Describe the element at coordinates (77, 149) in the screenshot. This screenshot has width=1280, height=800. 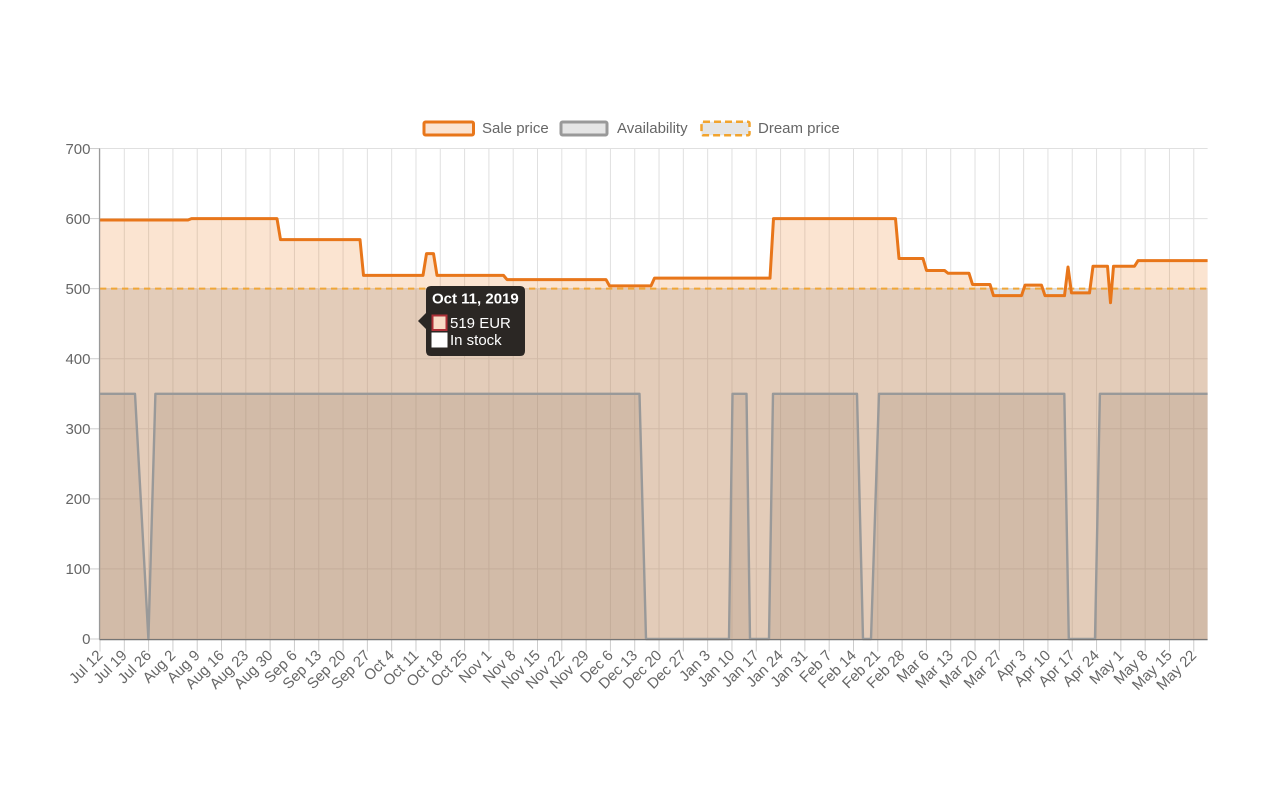
I see `svg-text: 700` at that location.